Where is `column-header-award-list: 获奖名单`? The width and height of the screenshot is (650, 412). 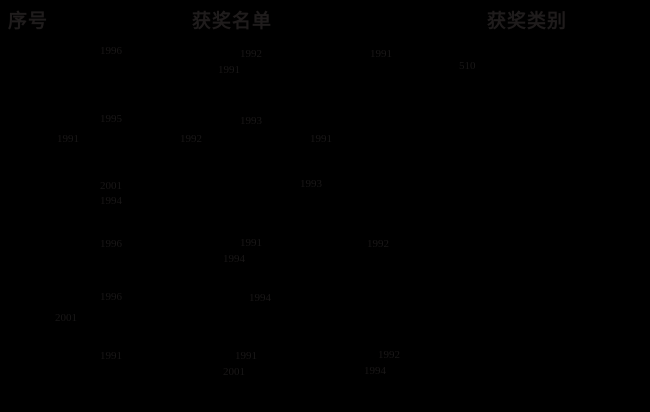 column-header-award-list: 获奖名单 is located at coordinates (232, 21).